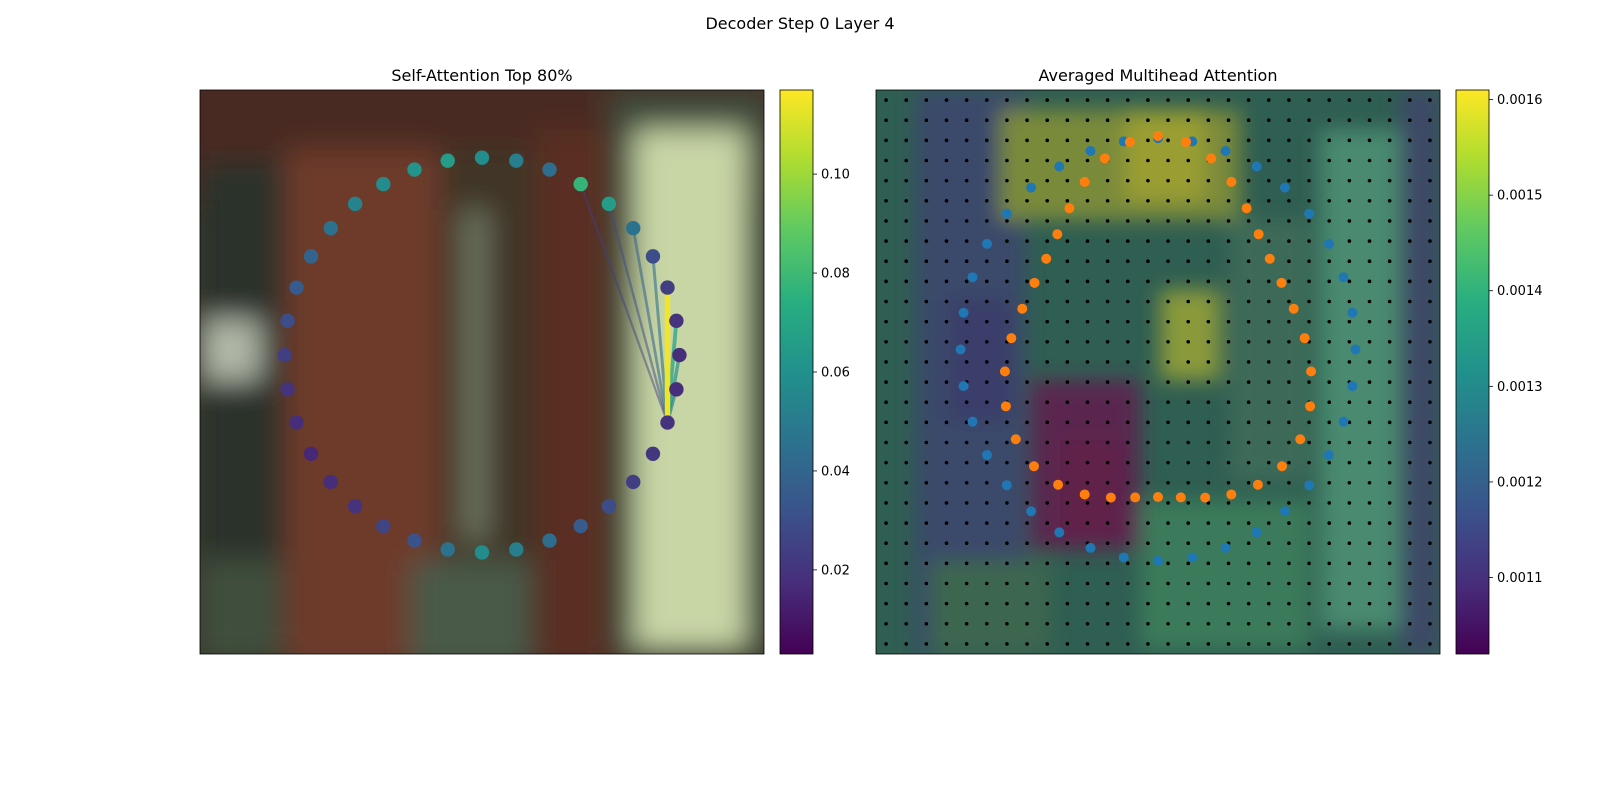  I want to click on left-axes-title: Self-Attention Top 80%, so click(481, 75).